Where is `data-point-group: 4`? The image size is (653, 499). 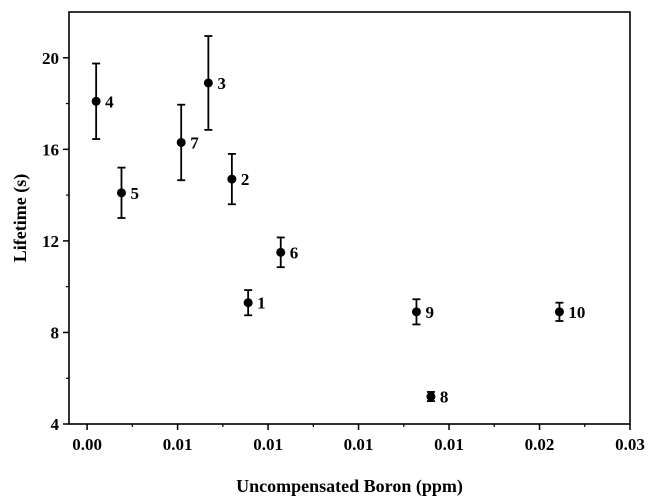 data-point-group: 4 is located at coordinates (102, 101).